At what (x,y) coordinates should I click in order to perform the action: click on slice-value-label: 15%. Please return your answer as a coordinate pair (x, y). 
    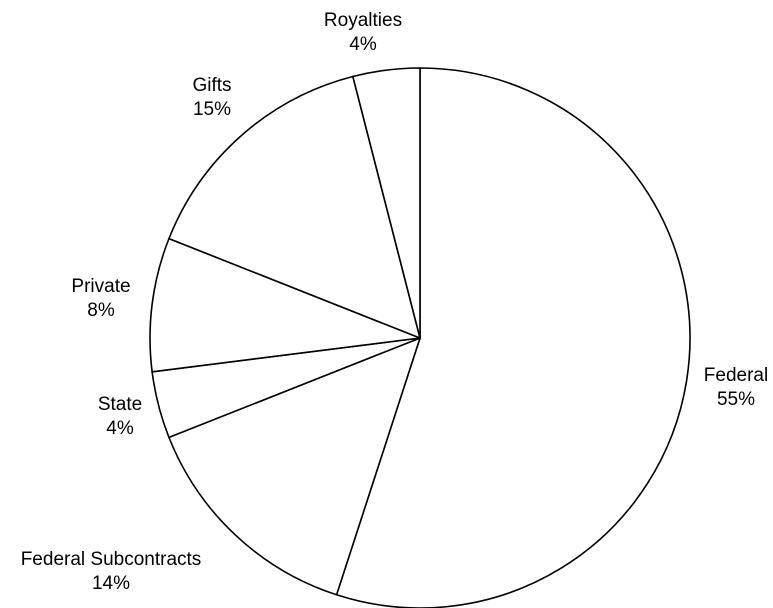
    Looking at the image, I should click on (212, 109).